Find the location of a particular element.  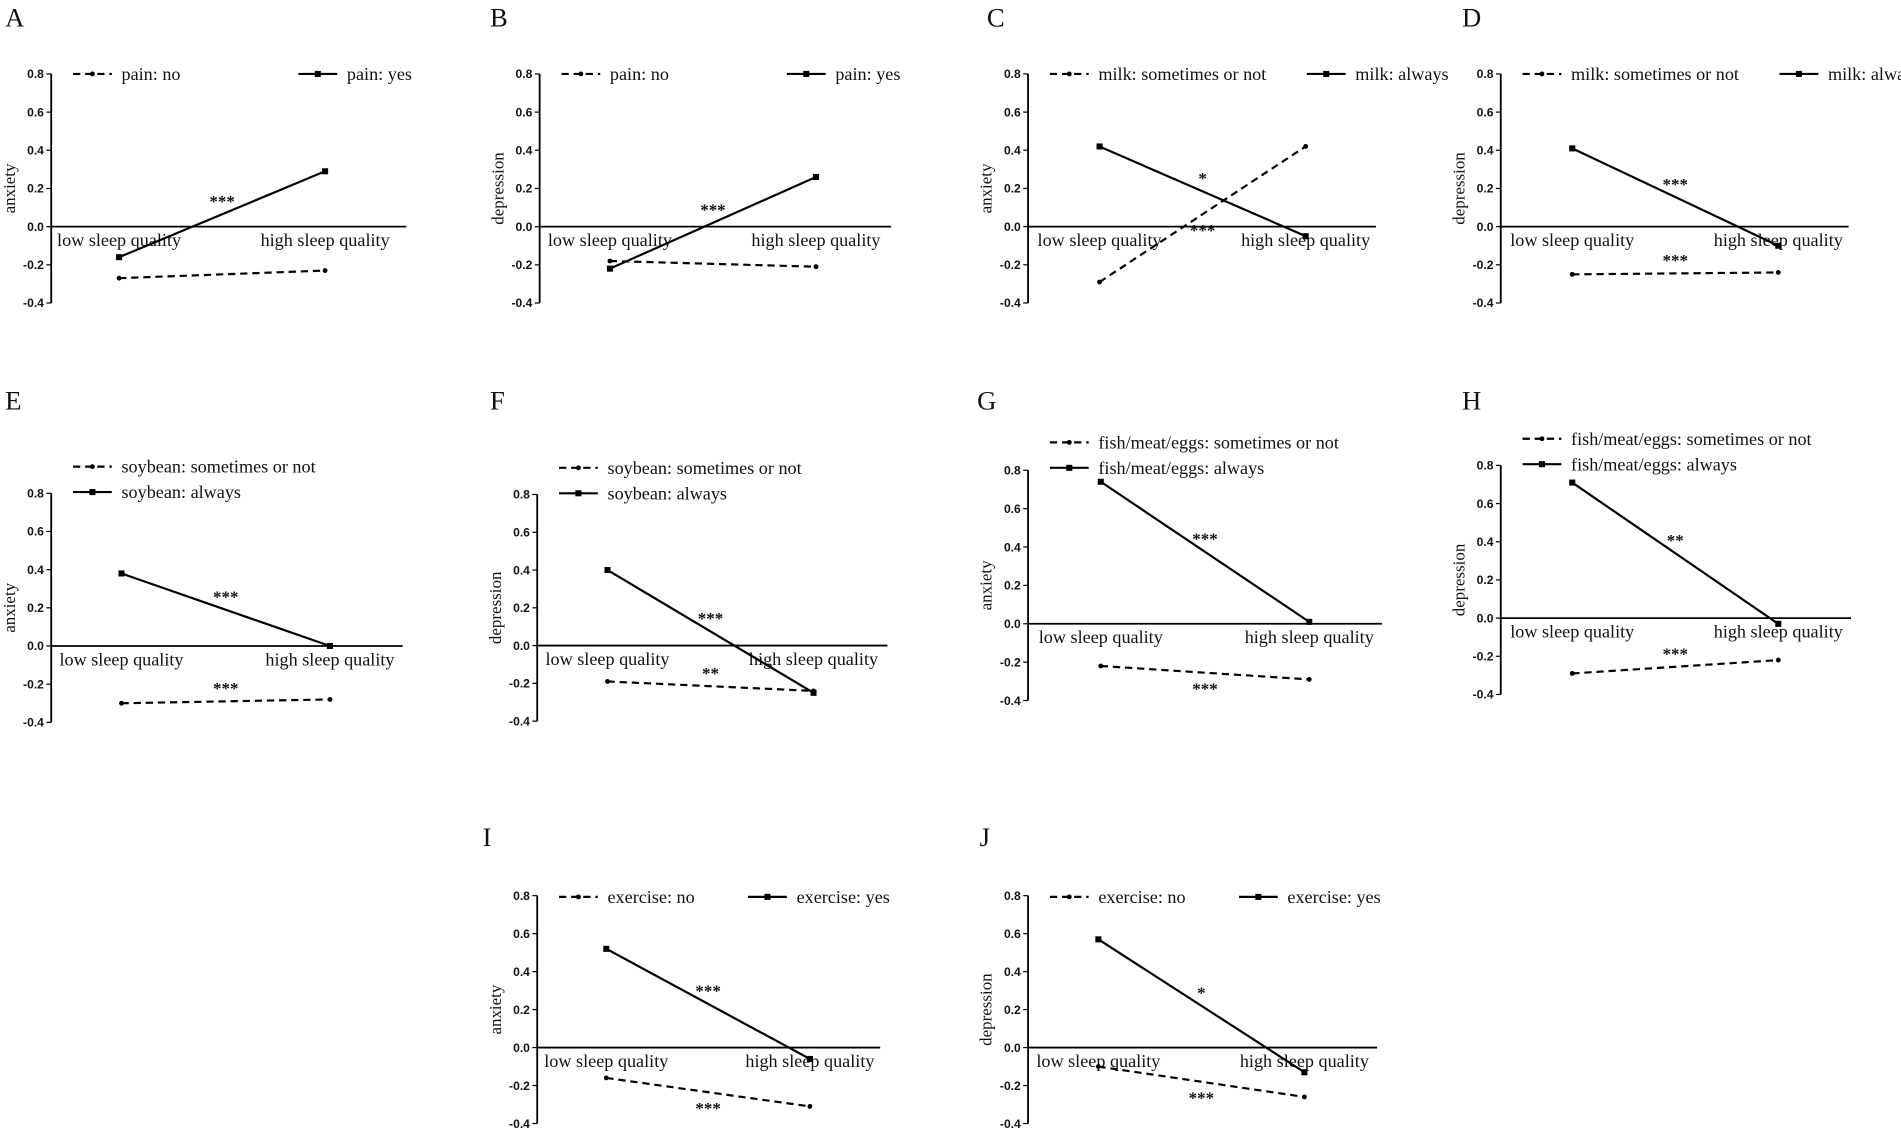

legend-label: exercise: yes is located at coordinates (843, 897).